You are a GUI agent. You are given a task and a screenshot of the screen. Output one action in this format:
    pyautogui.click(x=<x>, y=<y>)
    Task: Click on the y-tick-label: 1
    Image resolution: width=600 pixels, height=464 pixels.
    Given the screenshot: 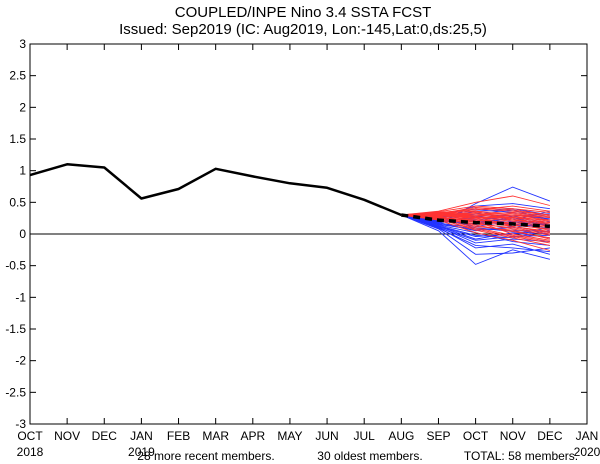 What is the action you would take?
    pyautogui.click(x=22, y=171)
    